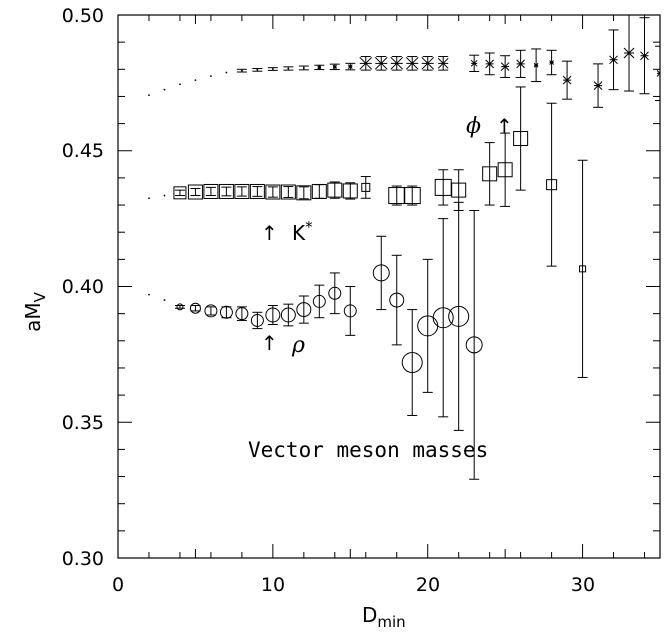 Image resolution: width=672 pixels, height=637 pixels. Describe the element at coordinates (309, 227) in the screenshot. I see `kstar-label-sup: *` at that location.